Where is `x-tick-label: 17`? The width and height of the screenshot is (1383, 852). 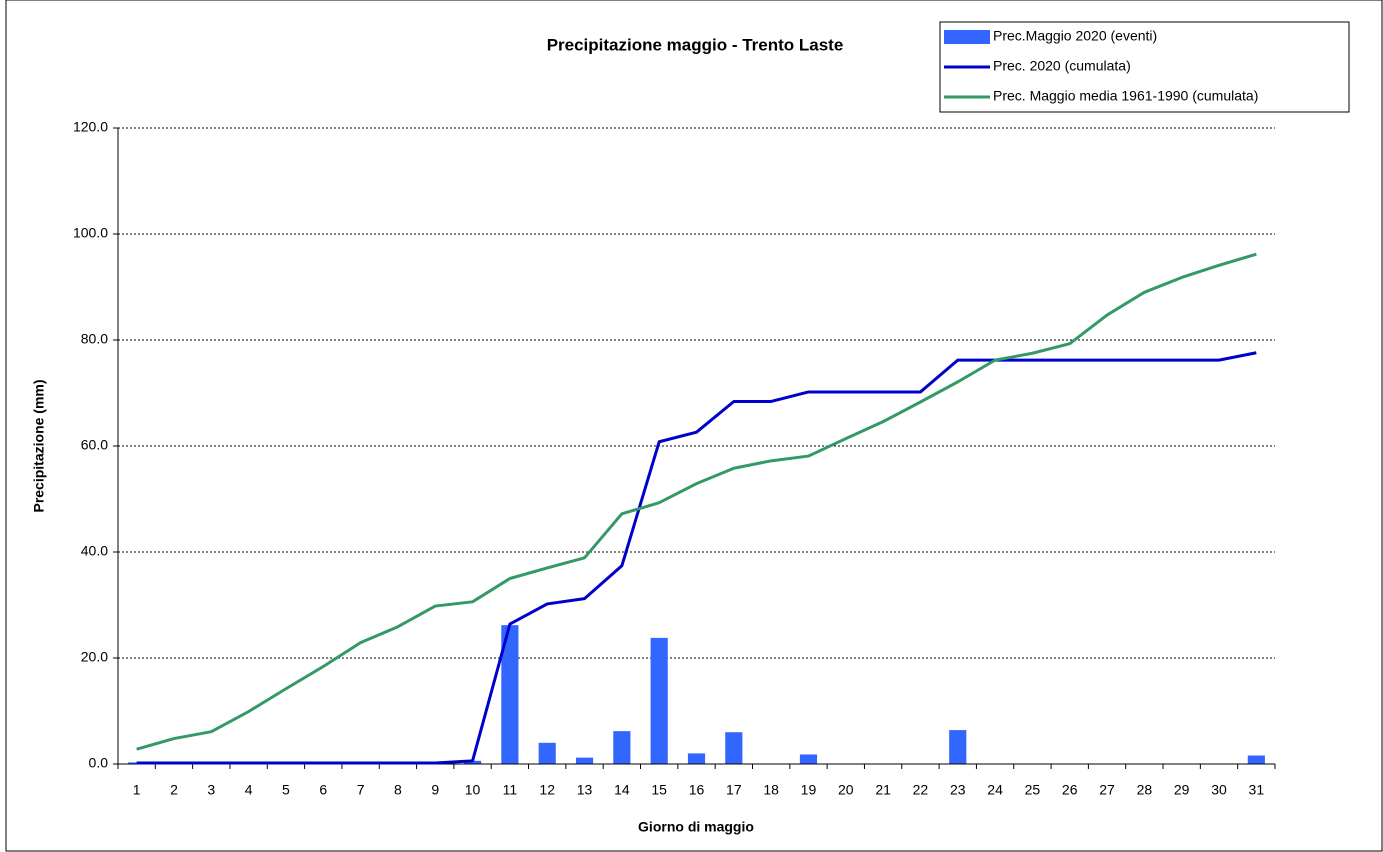
x-tick-label: 17 is located at coordinates (734, 790).